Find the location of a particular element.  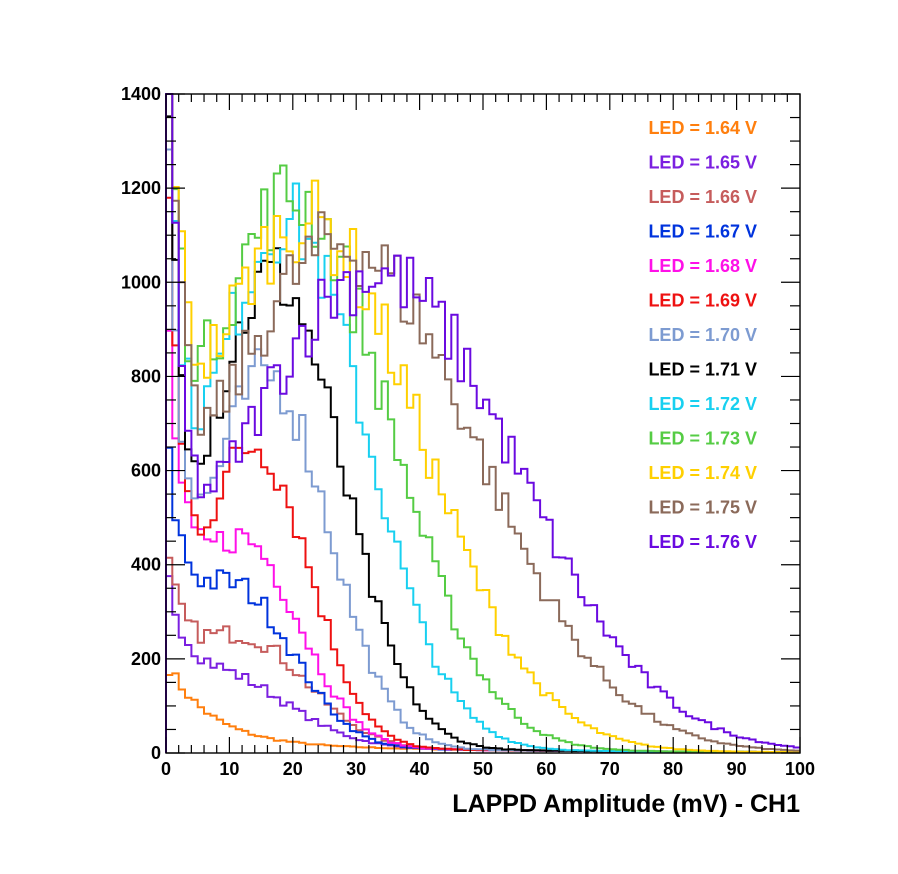

y-tick-label: 1200 is located at coordinates (141, 188).